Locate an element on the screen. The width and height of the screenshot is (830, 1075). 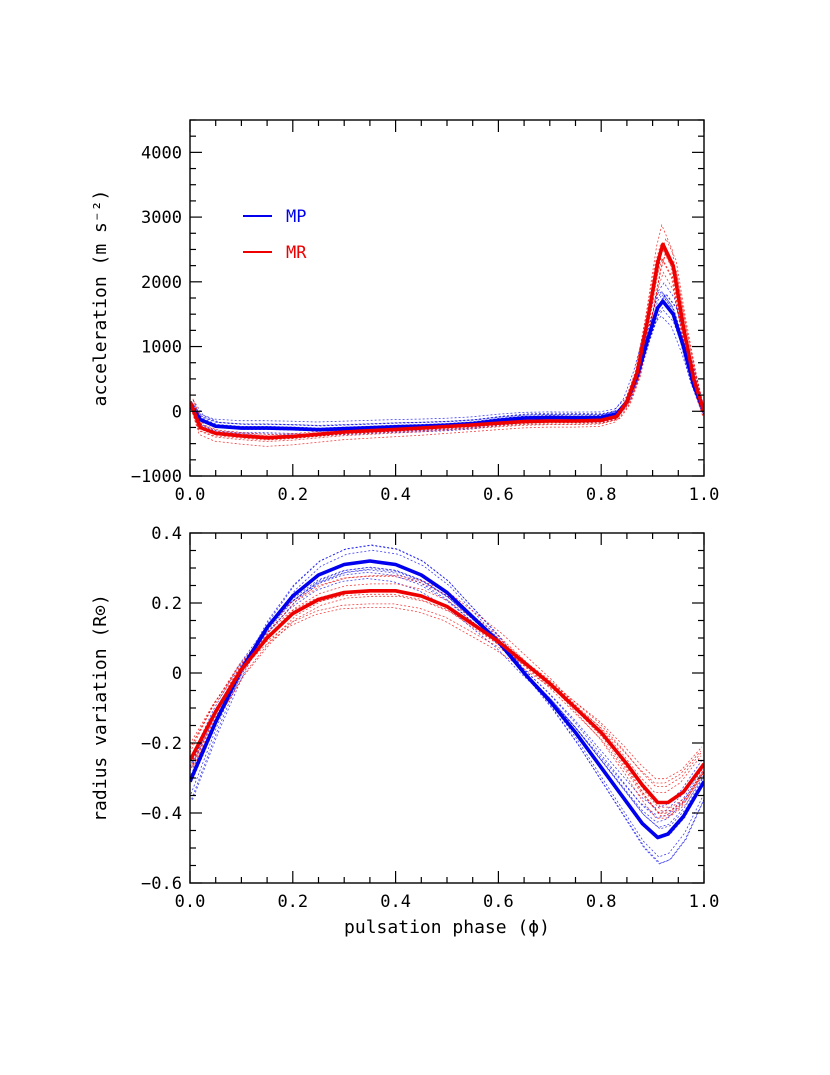
y-tick-label: 4000 is located at coordinates (161, 153).